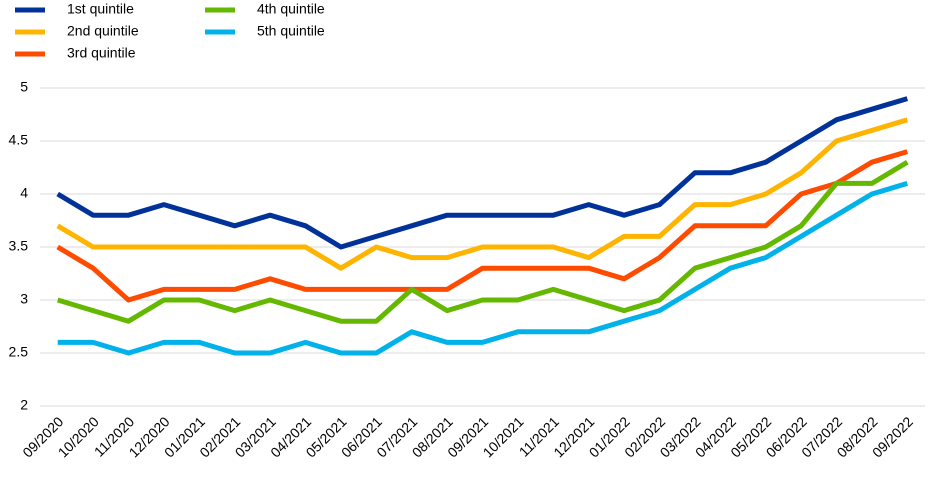 The image size is (948, 480). I want to click on legend-label: 4th quintile, so click(291, 9).